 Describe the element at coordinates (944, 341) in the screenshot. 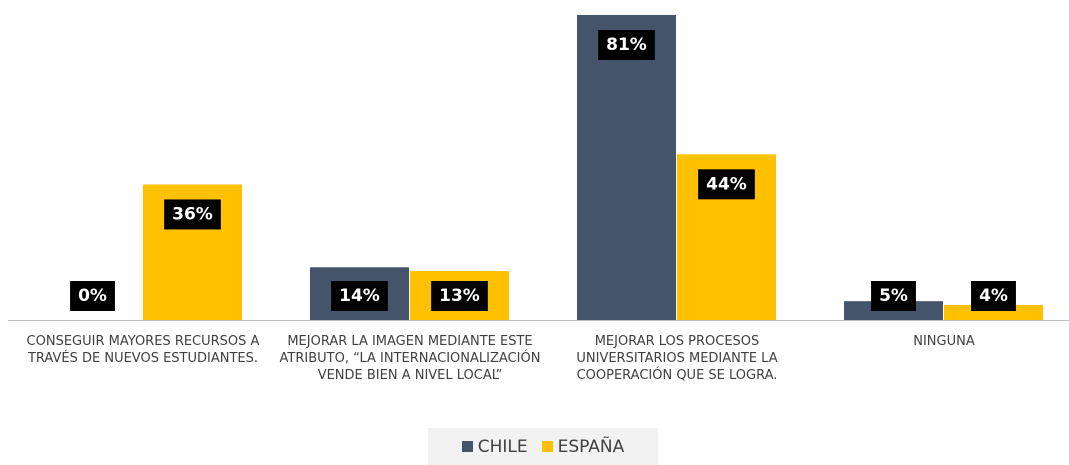

I see `x-tick-label: NINGUNA` at that location.